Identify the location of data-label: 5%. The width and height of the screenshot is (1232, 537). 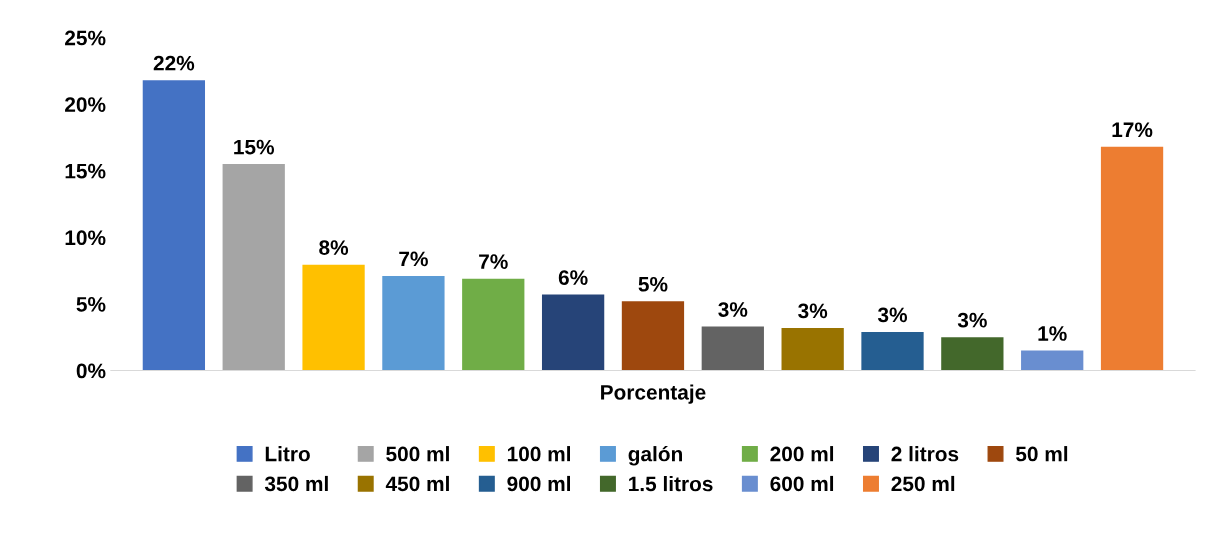
(653, 284).